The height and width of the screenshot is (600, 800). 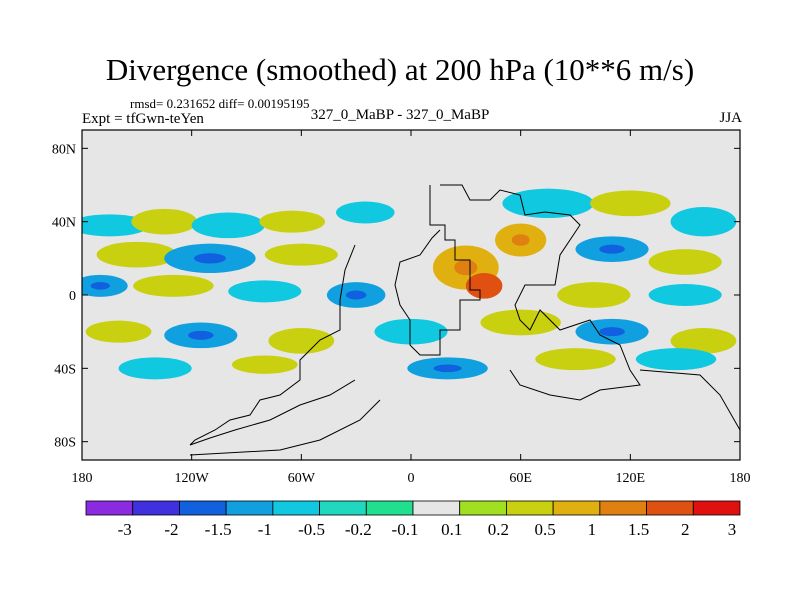 I want to click on colorbar-label-6: -0.1, so click(x=405, y=529).